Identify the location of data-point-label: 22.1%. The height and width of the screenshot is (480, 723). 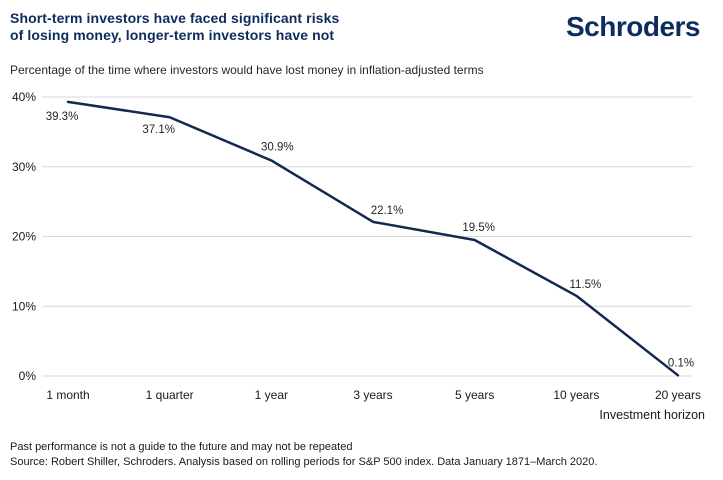
(387, 211).